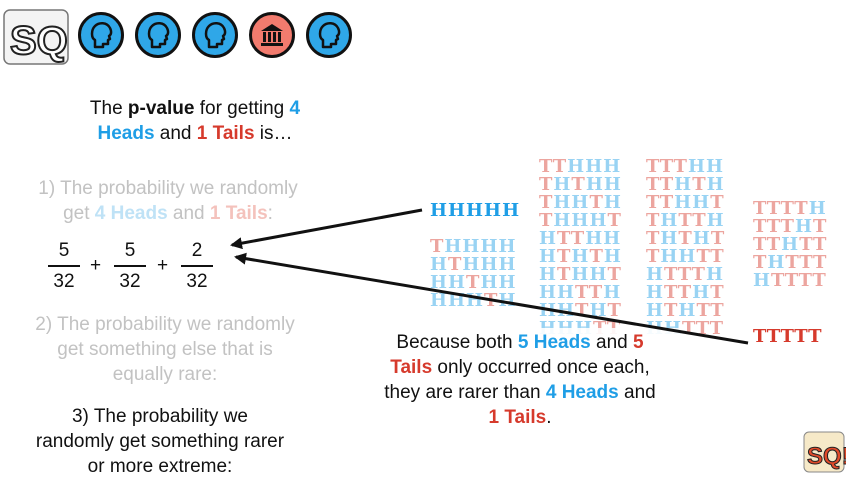 The width and height of the screenshot is (858, 490). What do you see at coordinates (197, 250) in the screenshot?
I see `fraction-numerator: 2` at bounding box center [197, 250].